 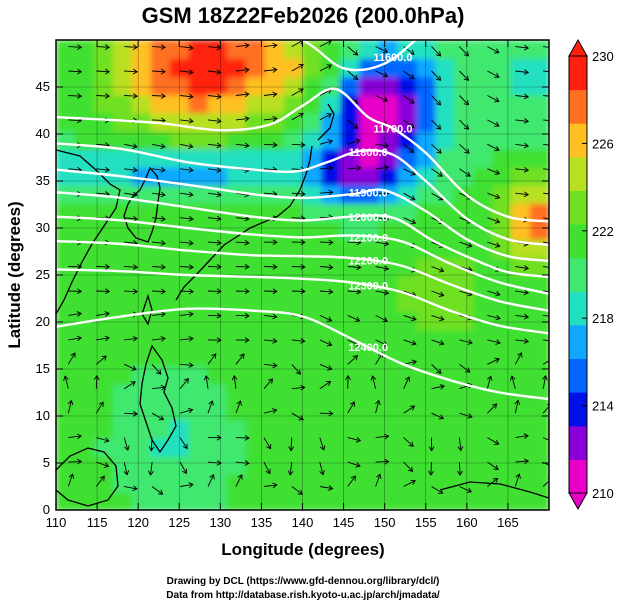 I want to click on y-tick-label: 25, so click(x=43, y=274).